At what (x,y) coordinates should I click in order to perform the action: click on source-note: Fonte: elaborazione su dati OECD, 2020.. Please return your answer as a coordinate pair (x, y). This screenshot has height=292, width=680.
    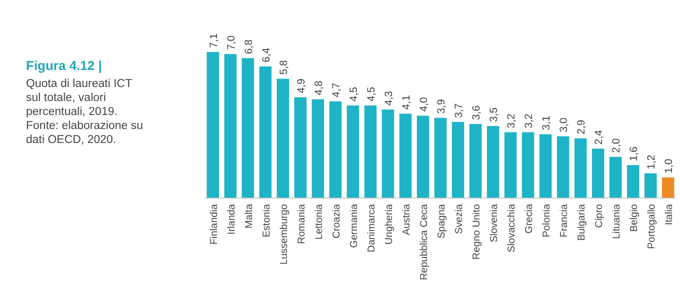
    Looking at the image, I should click on (84, 133).